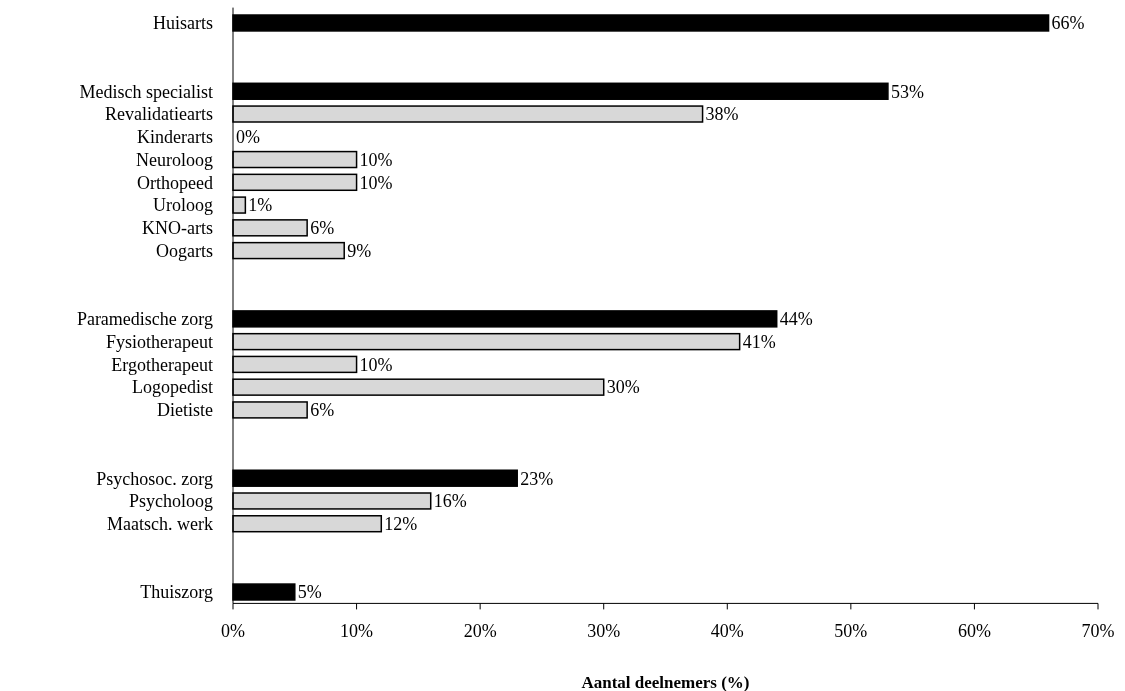 This screenshot has height=691, width=1125. I want to click on y-tick-label: Kinderarts, so click(175, 137).